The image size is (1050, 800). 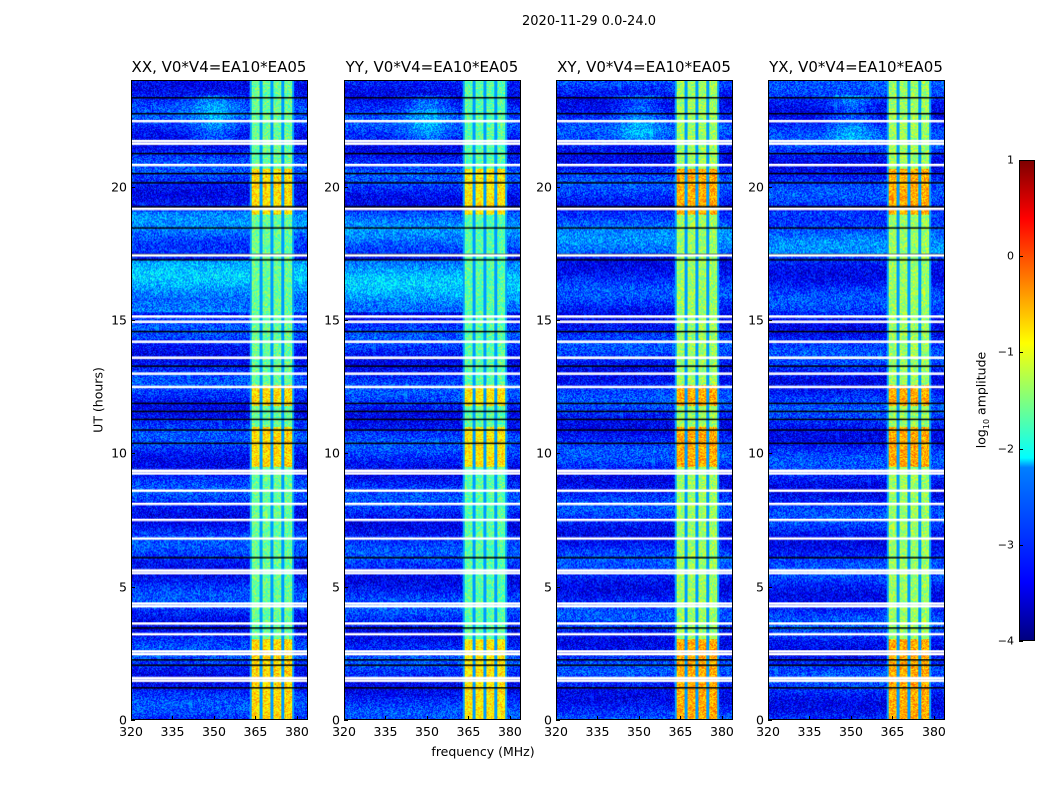 What do you see at coordinates (1005, 352) in the screenshot?
I see `colorbar-tick-label: −1` at bounding box center [1005, 352].